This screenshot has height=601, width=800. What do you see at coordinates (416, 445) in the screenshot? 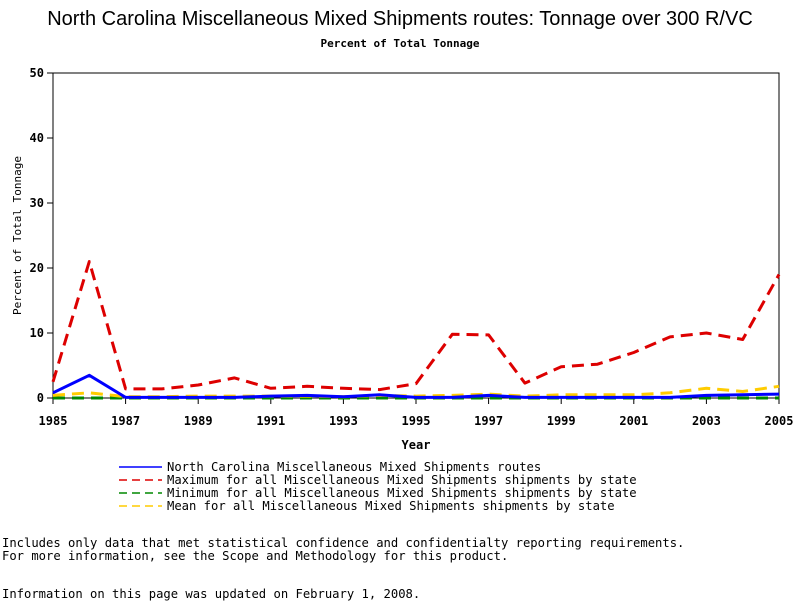
I see `x-axis-label: Year` at bounding box center [416, 445].